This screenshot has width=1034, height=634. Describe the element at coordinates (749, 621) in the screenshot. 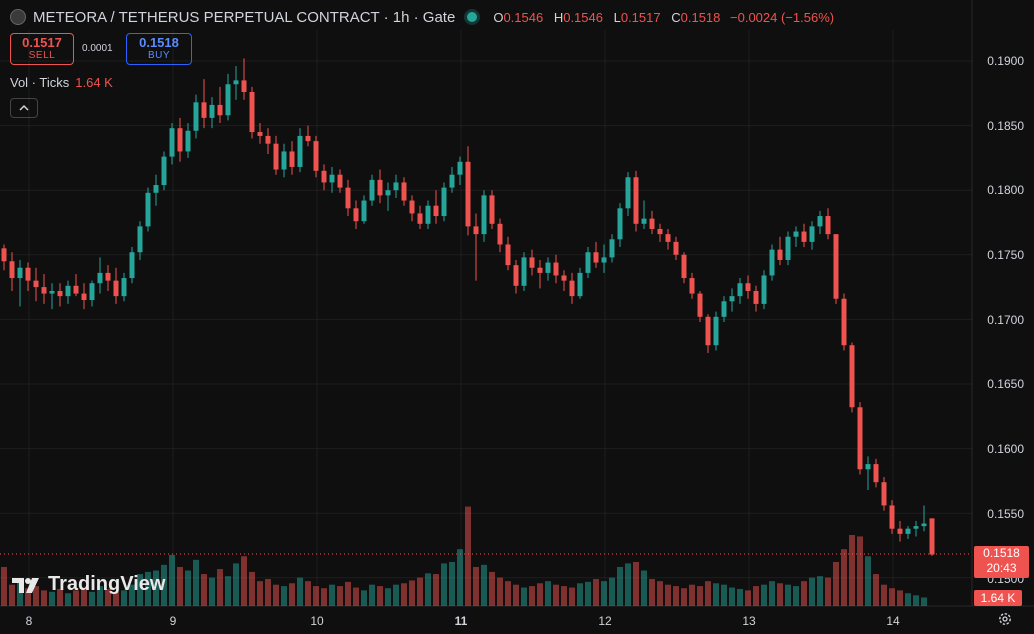

I see `time-scale-label: 13` at that location.